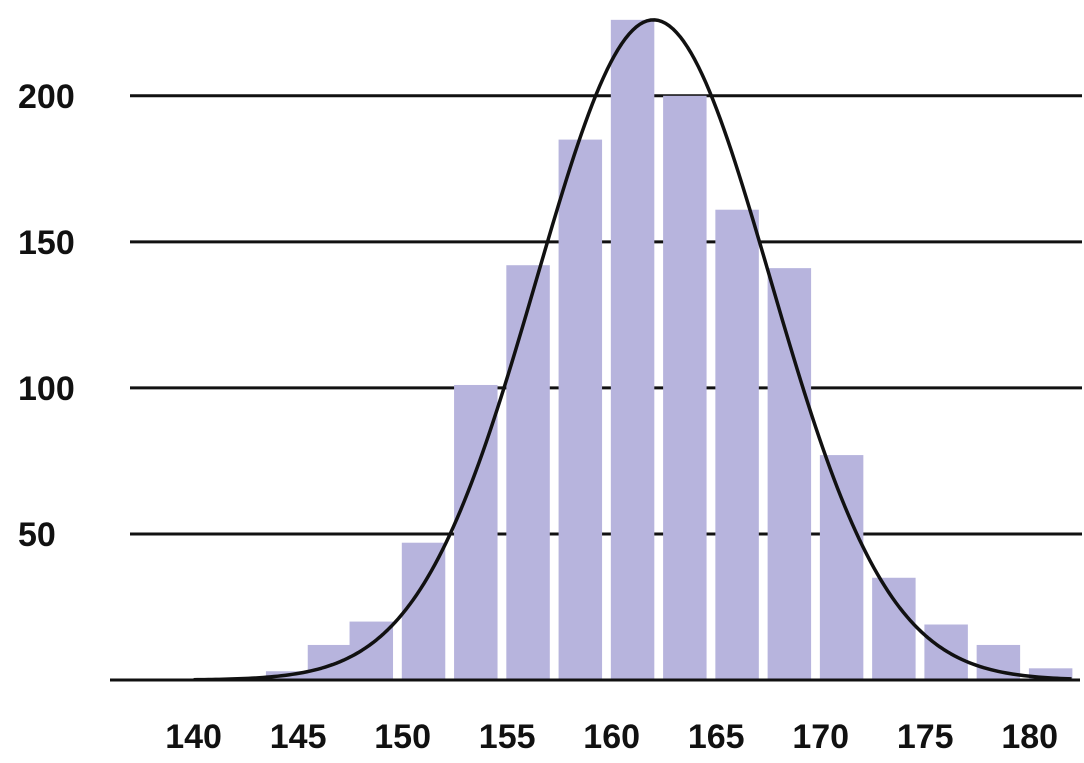  Describe the element at coordinates (820, 737) in the screenshot. I see `x-tick-label-170: 170` at that location.